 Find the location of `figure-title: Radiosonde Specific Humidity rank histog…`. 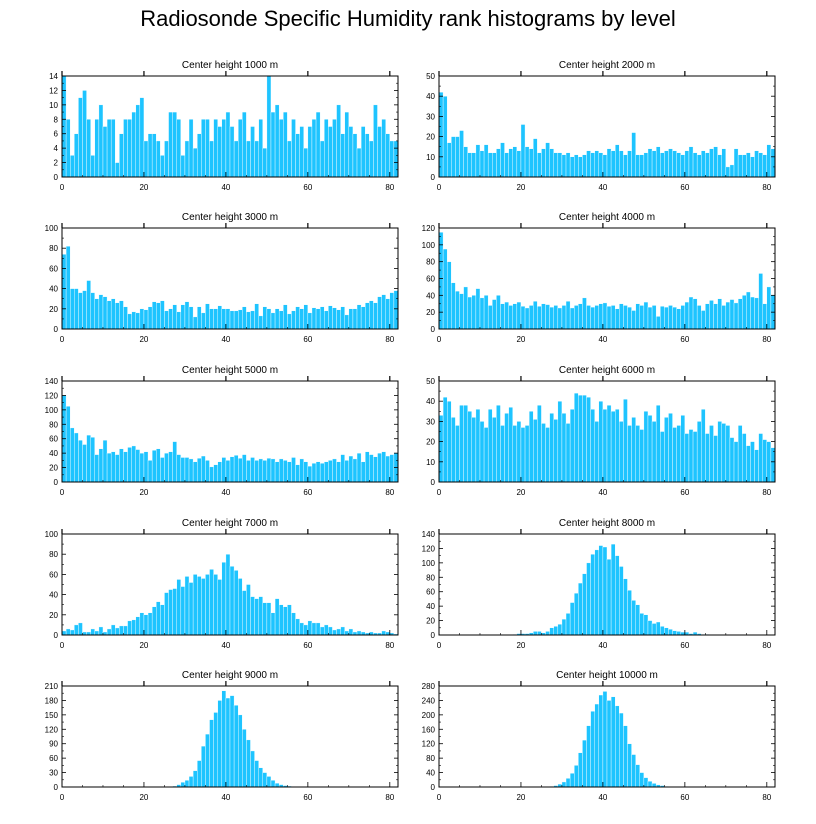

figure-title: Radiosonde Specific Humidity rank histog… is located at coordinates (408, 18).